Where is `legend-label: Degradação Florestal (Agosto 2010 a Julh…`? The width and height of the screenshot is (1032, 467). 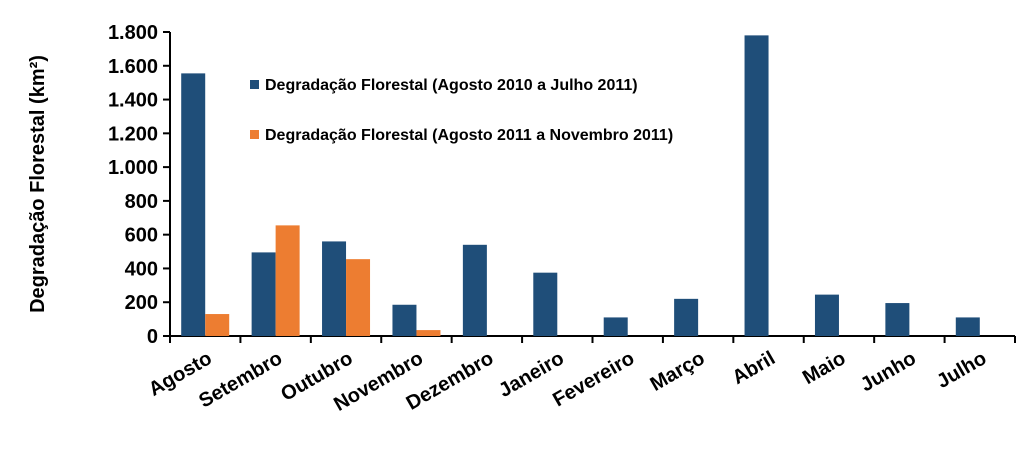 legend-label: Degradação Florestal (Agosto 2010 a Julh… is located at coordinates (451, 85).